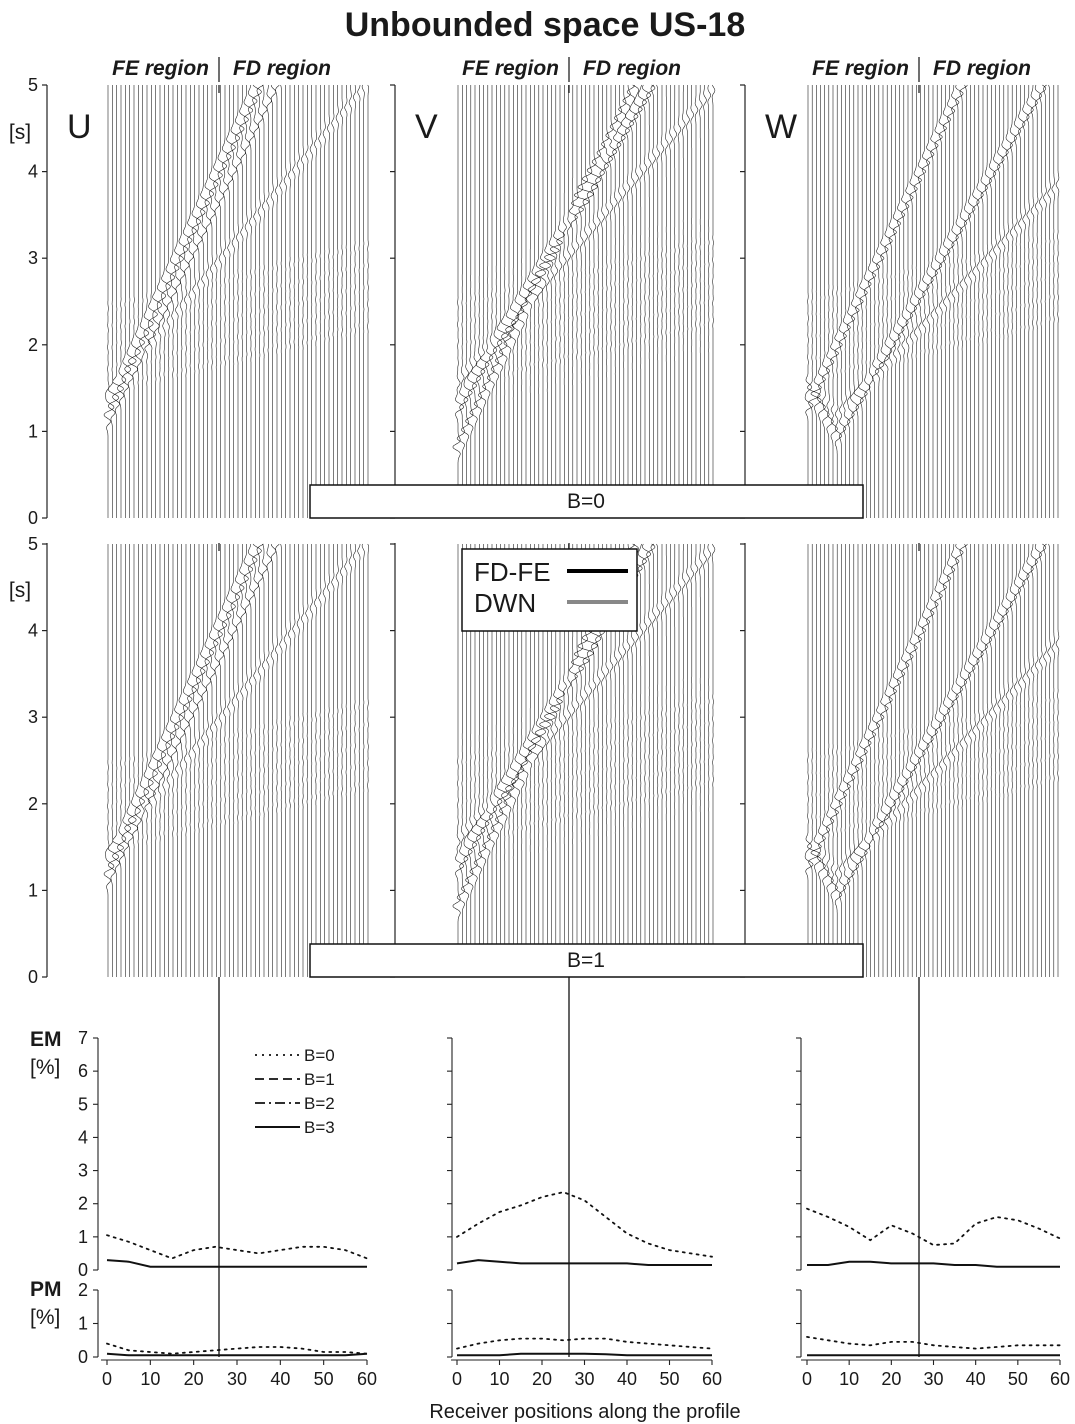 The height and width of the screenshot is (1424, 1075). What do you see at coordinates (33, 258) in the screenshot?
I see `y-tick-label: 3` at bounding box center [33, 258].